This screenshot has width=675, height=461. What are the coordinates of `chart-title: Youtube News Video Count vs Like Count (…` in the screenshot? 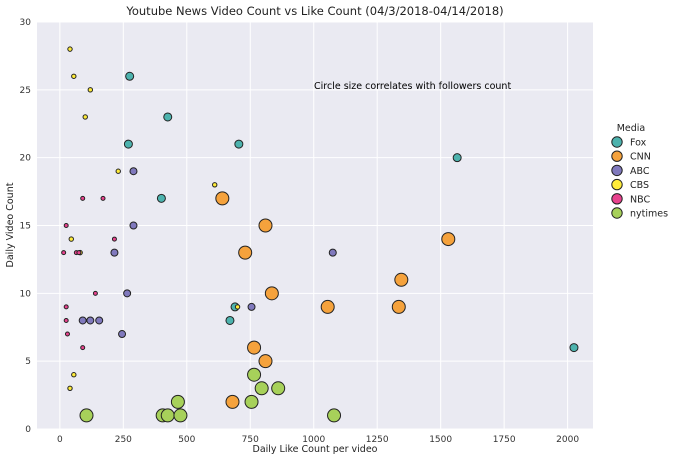 It's located at (314, 11).